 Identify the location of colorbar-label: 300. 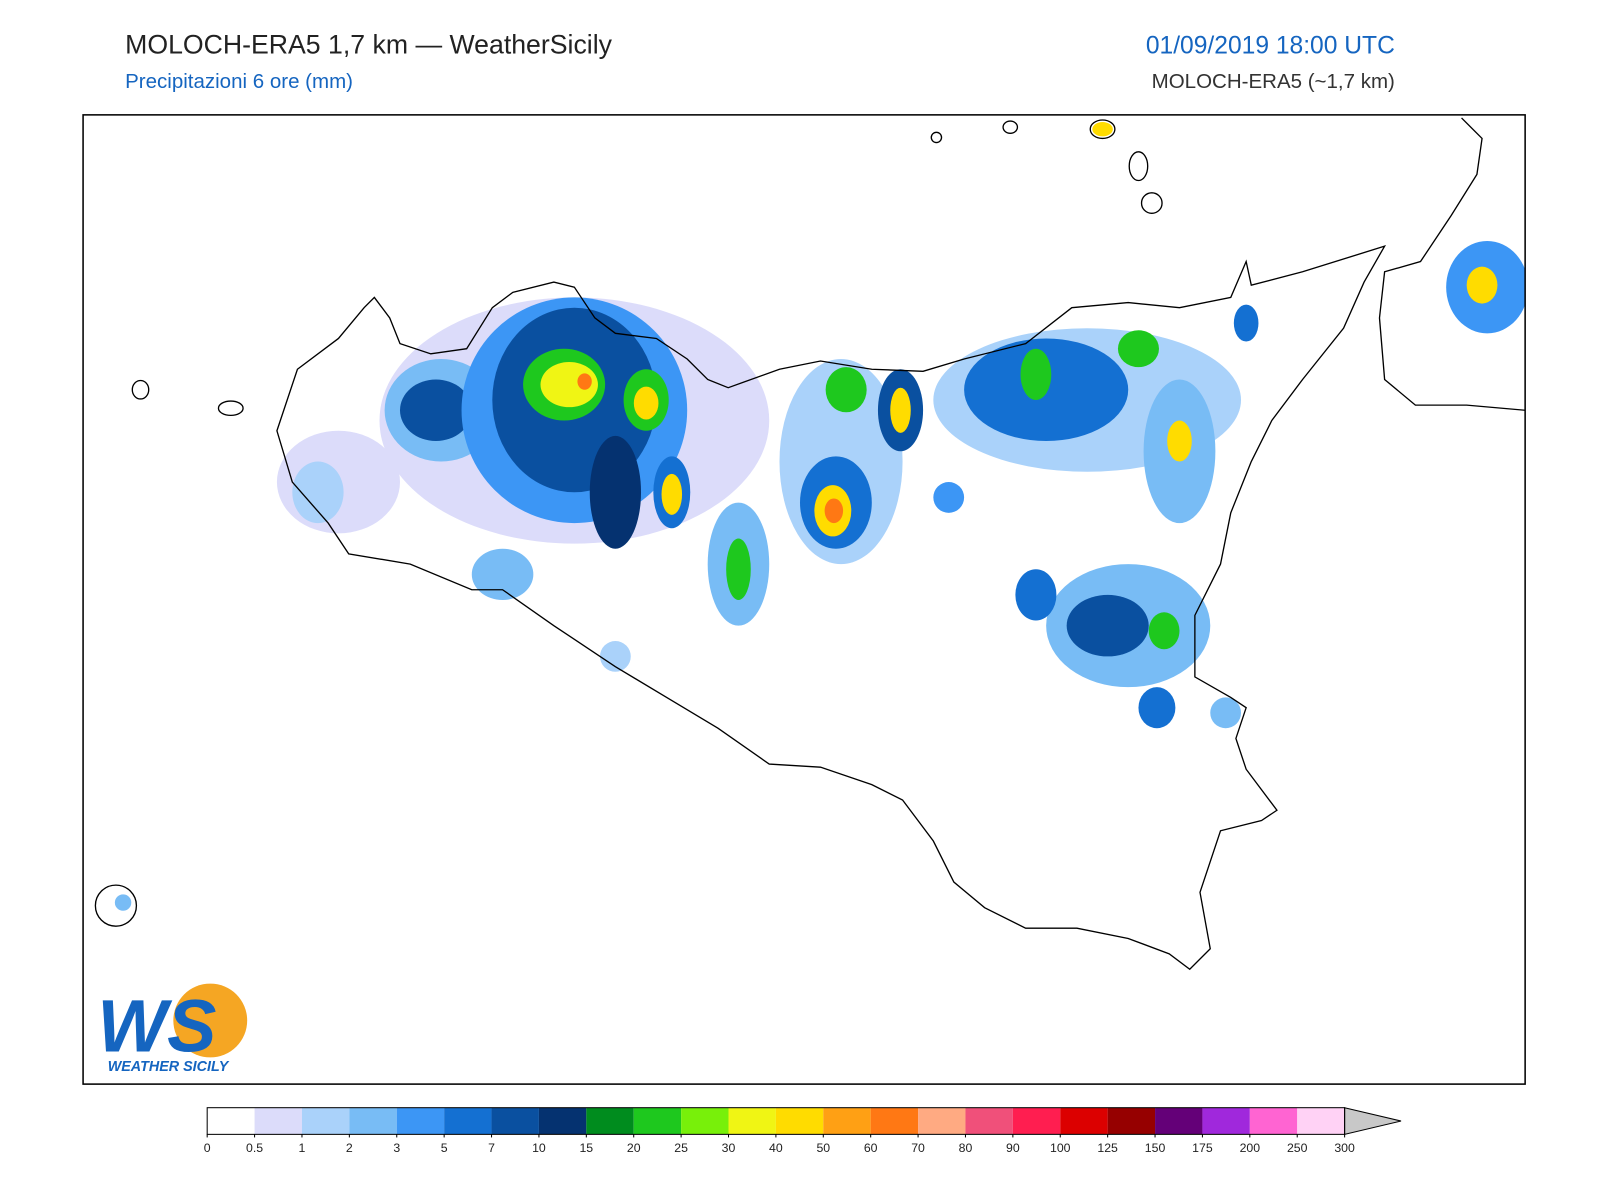
(1344, 1148).